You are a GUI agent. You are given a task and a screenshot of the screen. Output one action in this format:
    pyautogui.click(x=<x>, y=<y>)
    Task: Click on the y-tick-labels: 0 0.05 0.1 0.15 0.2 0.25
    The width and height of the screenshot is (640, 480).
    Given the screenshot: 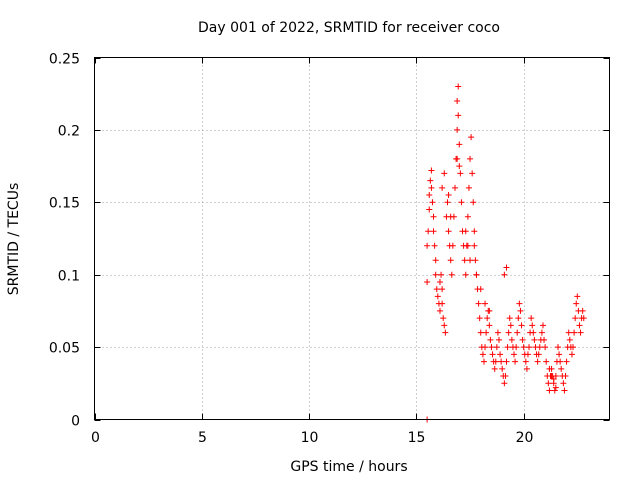 What is the action you would take?
    pyautogui.click(x=64, y=241)
    